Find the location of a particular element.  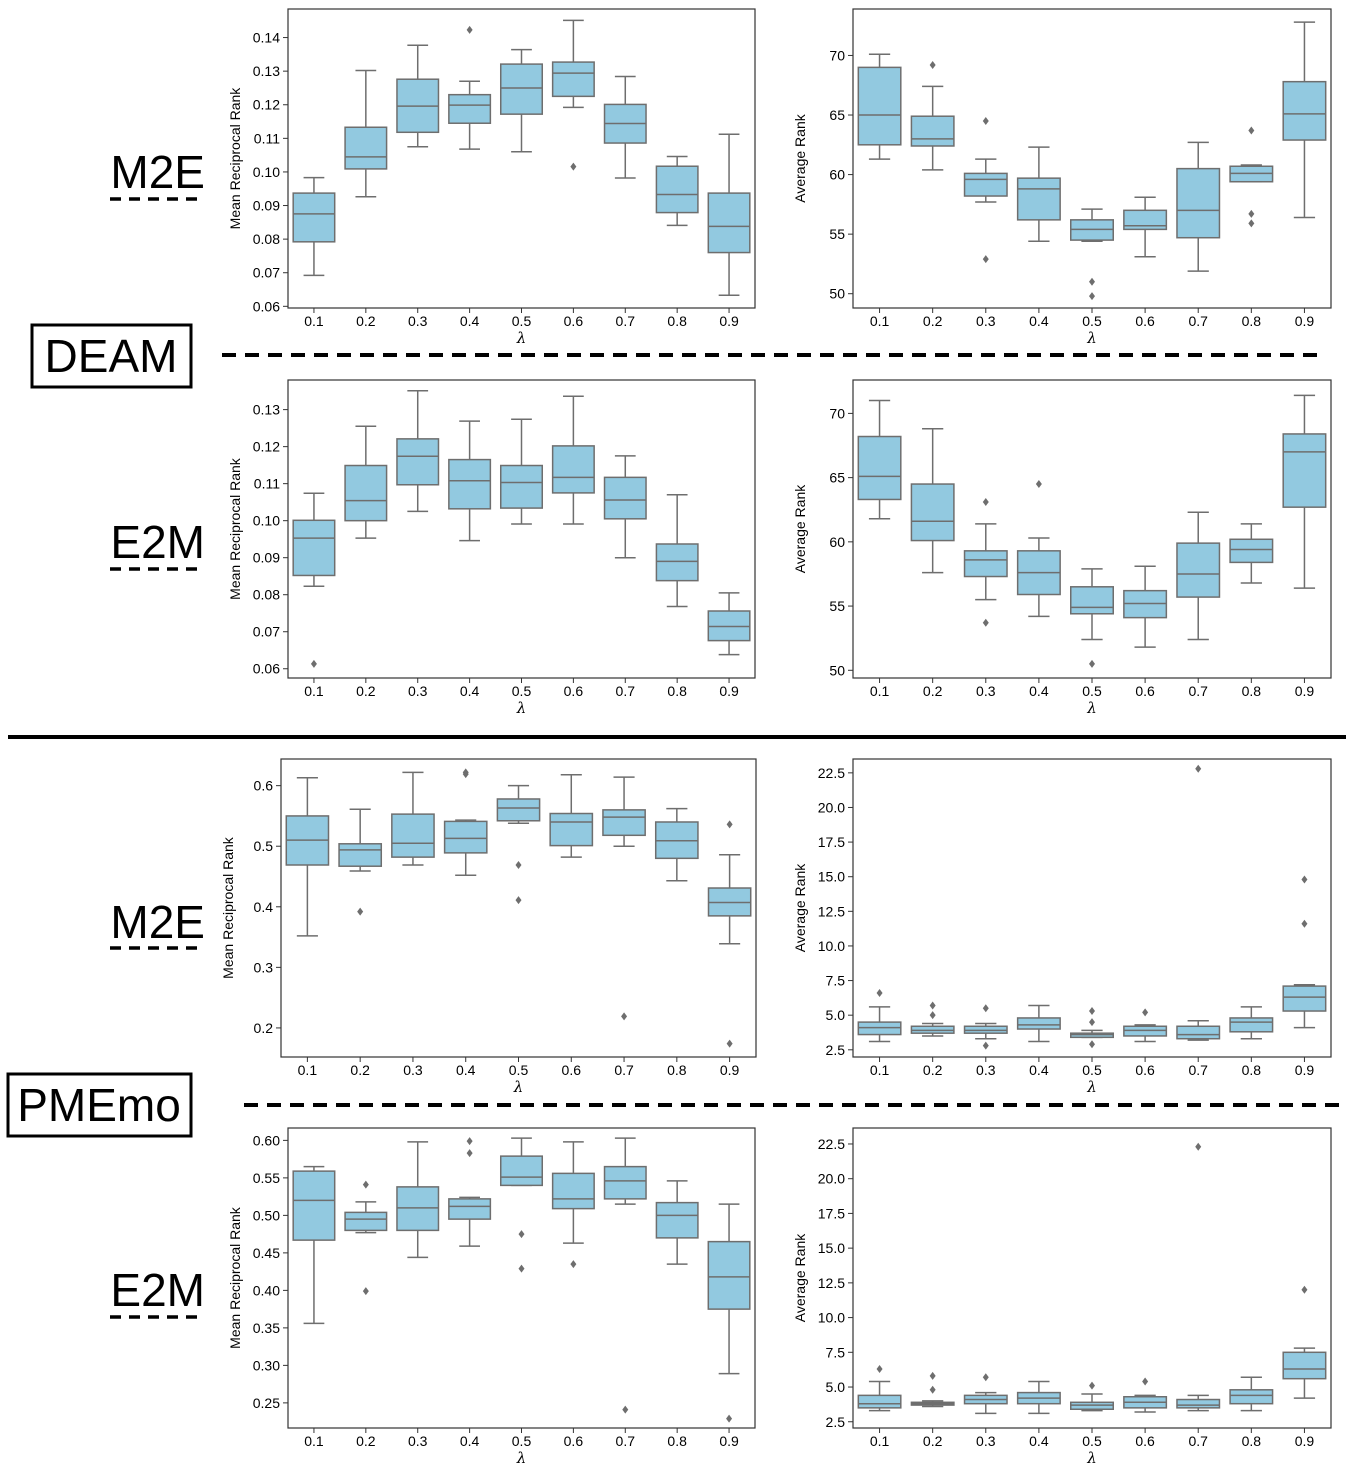

y-axis-label: Average Rank is located at coordinates (800, 528).